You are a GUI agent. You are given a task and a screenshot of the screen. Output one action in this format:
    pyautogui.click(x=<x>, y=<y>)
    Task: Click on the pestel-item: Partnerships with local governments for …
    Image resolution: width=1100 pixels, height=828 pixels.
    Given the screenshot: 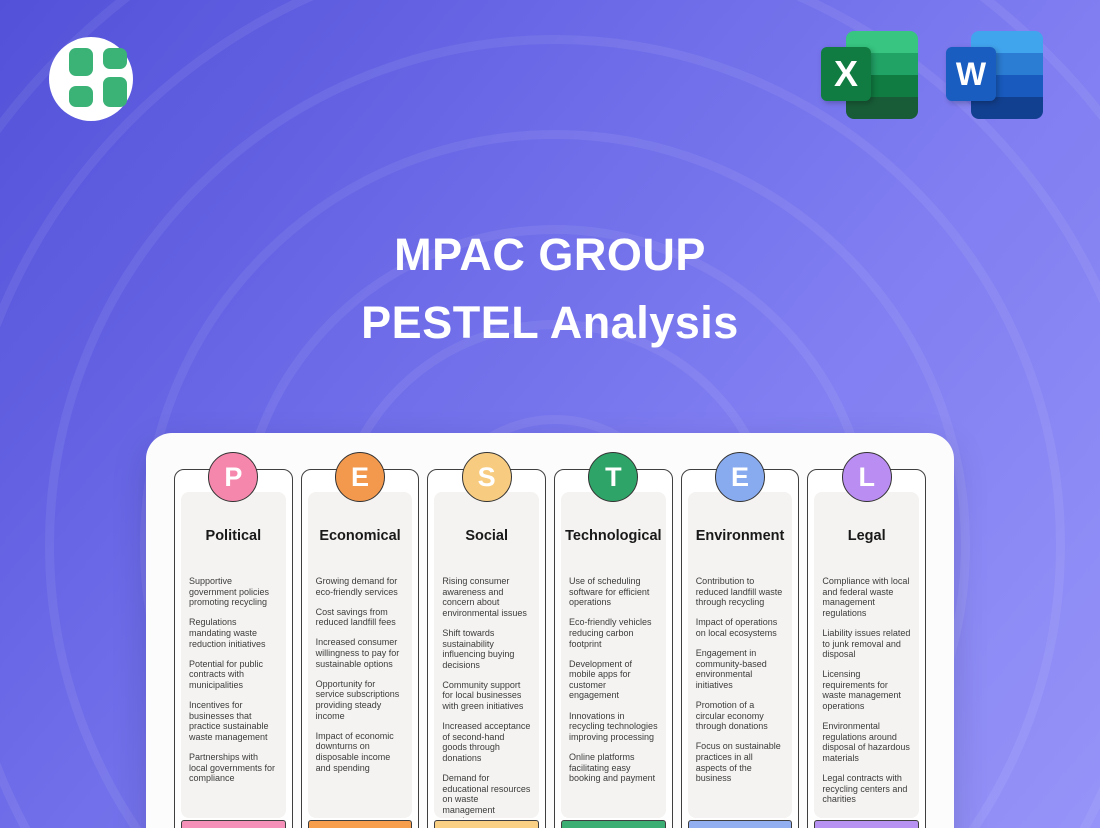 What is the action you would take?
    pyautogui.click(x=232, y=767)
    